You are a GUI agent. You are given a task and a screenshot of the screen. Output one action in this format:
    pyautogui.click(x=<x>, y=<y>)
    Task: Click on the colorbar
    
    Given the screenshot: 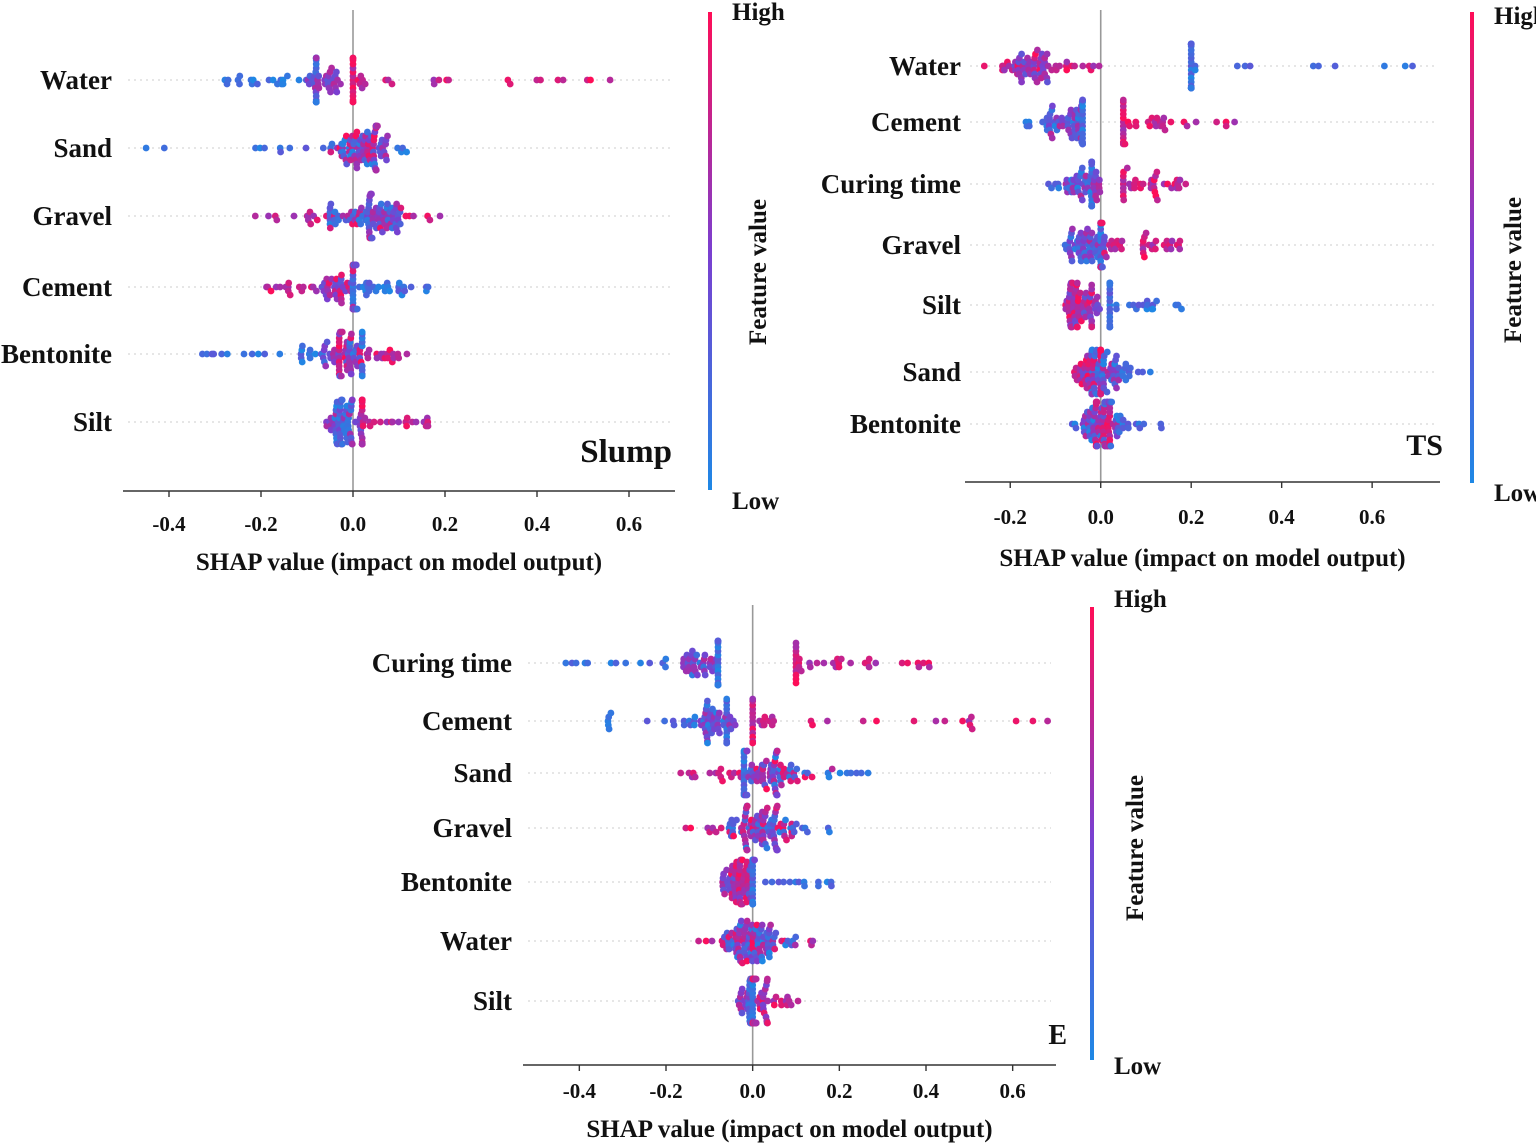 What is the action you would take?
    pyautogui.click(x=1472, y=247)
    